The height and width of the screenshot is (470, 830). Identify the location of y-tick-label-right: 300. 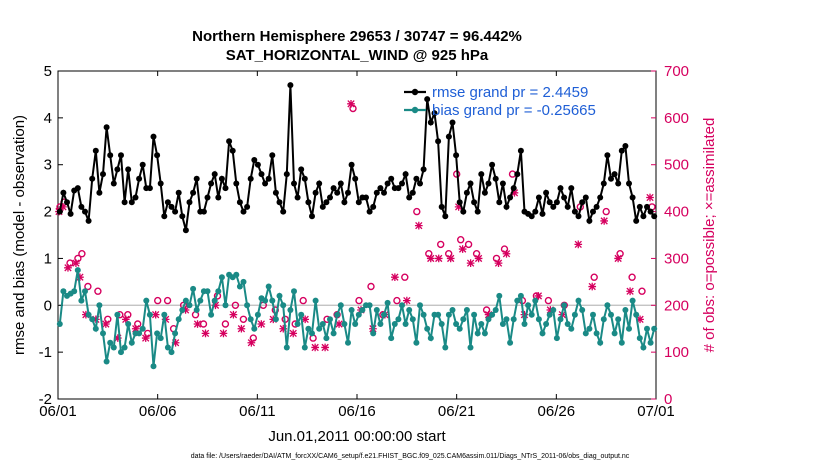
(676, 258).